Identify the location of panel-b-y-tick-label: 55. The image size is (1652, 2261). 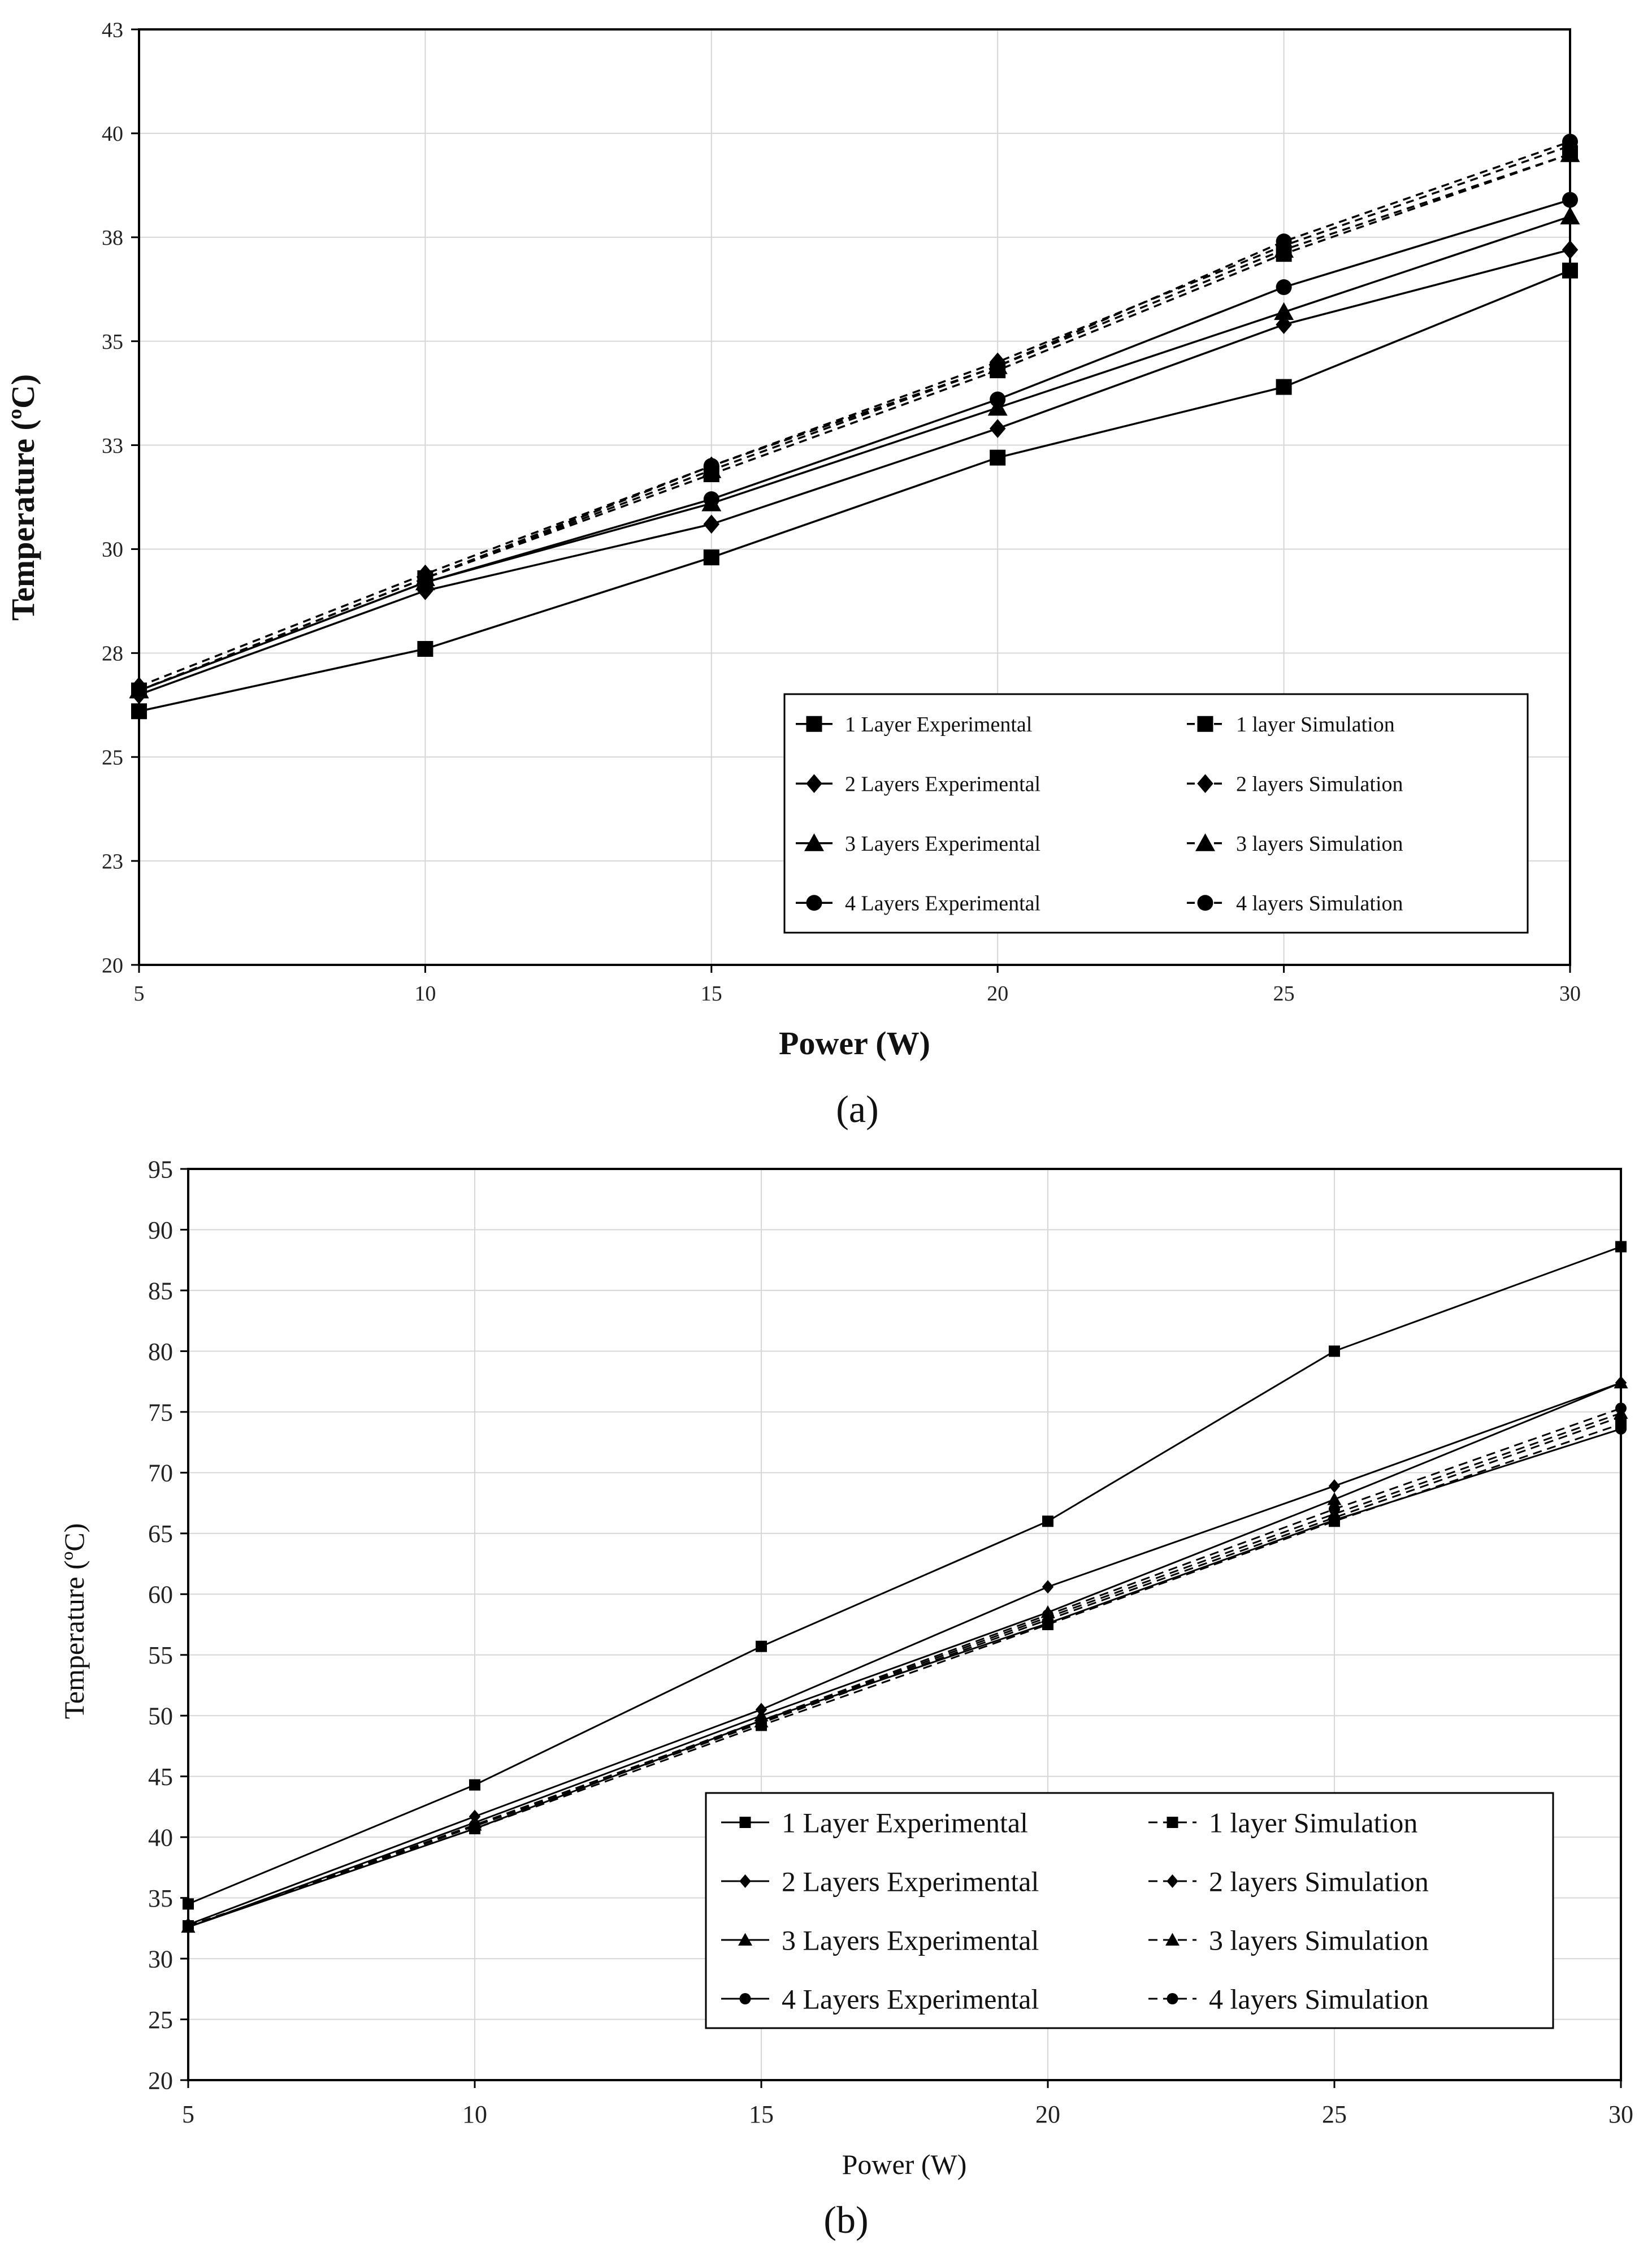
(160, 1655).